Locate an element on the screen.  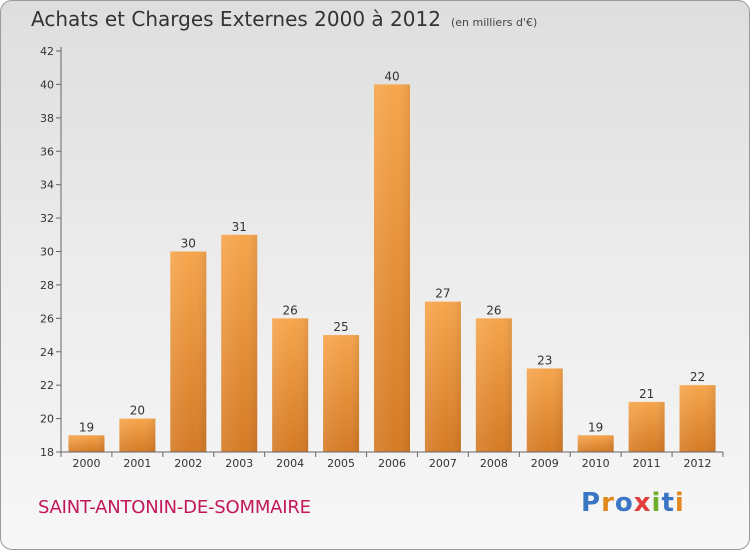
logo-letter: x is located at coordinates (642, 503).